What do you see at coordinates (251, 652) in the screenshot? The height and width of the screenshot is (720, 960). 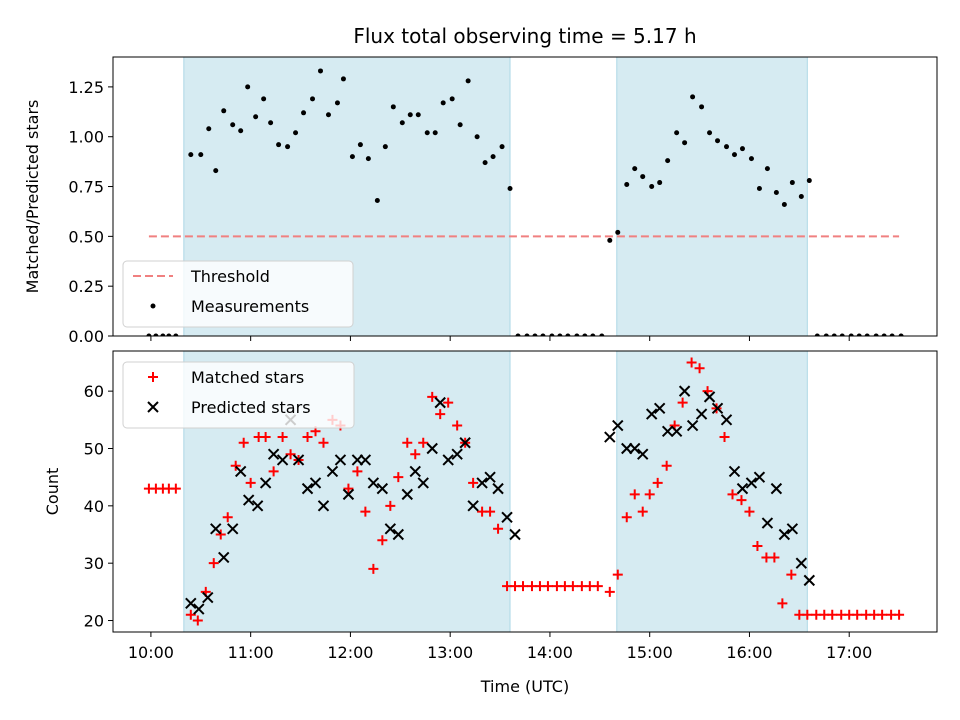 I see `x-tick-label: 11:00` at bounding box center [251, 652].